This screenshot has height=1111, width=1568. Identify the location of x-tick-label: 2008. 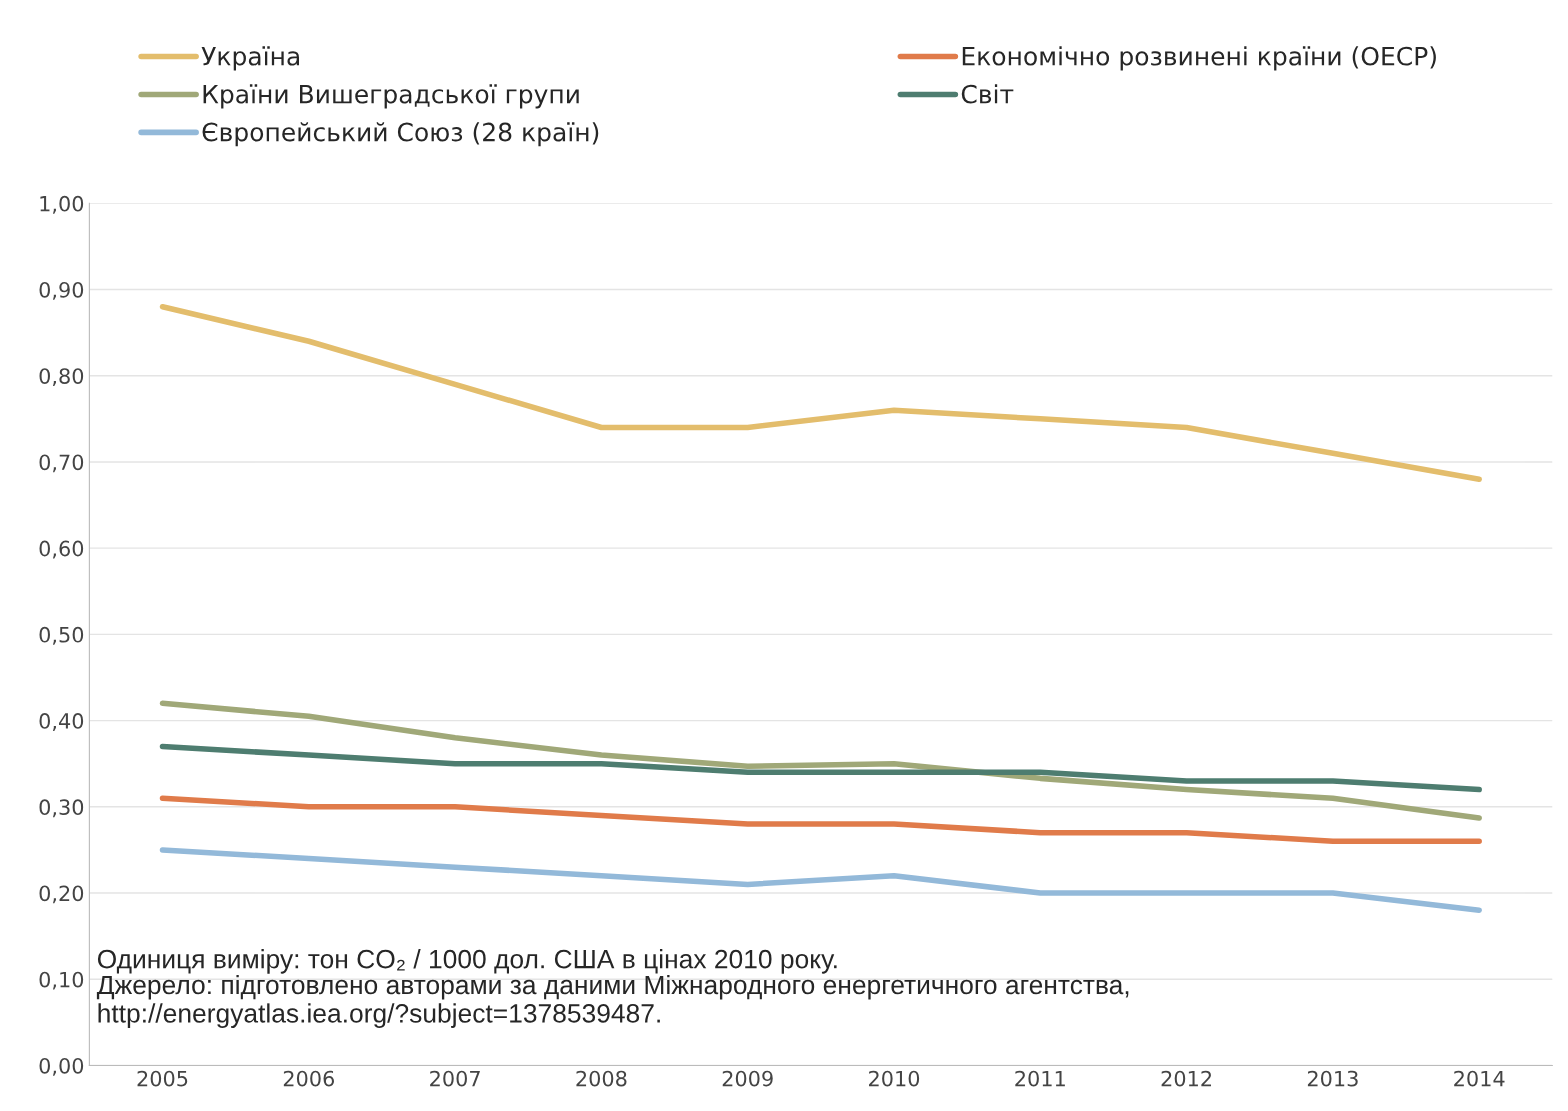
(601, 1078).